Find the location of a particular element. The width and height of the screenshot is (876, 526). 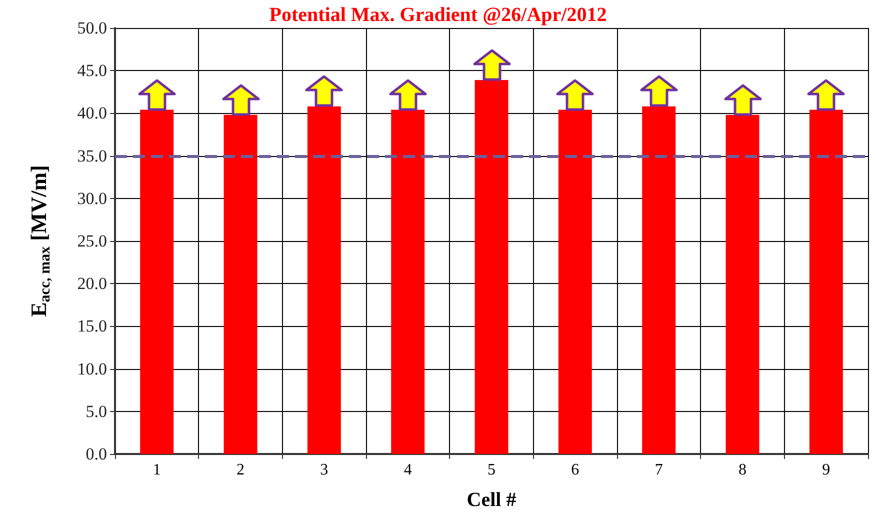

x-tick-label: 7 is located at coordinates (658, 470).